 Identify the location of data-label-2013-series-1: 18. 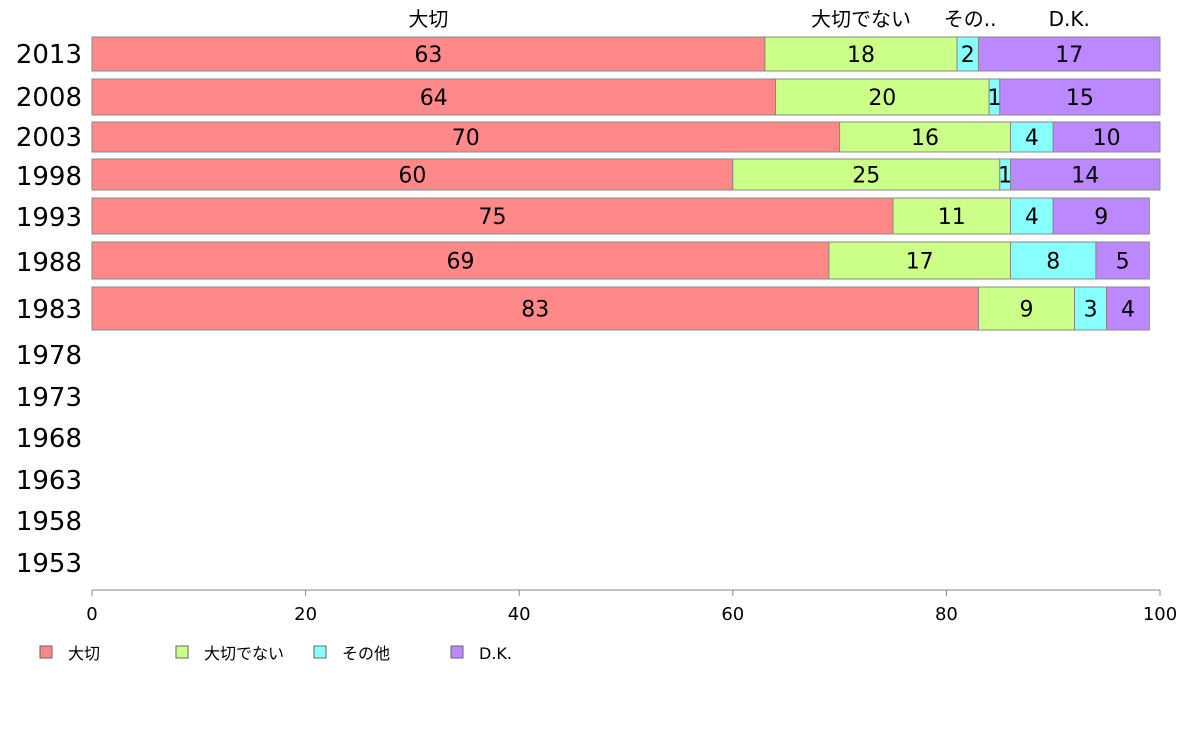
(861, 55).